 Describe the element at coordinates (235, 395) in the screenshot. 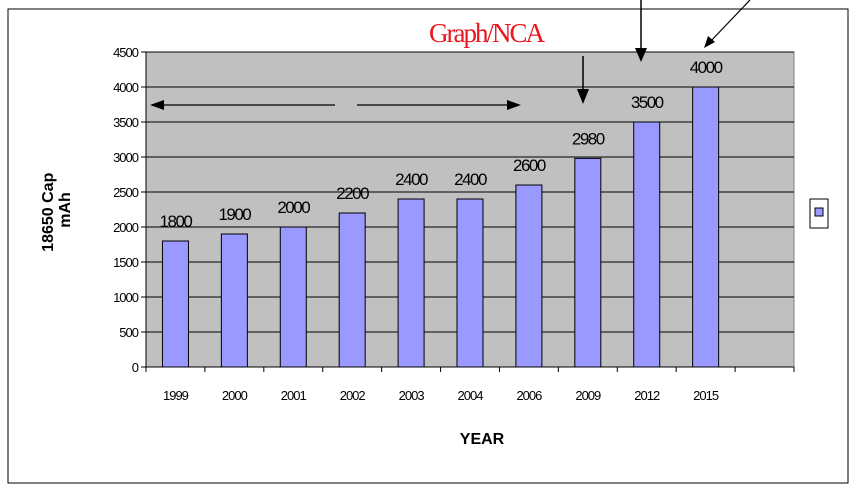

I see `x-tick-label: 2000` at that location.